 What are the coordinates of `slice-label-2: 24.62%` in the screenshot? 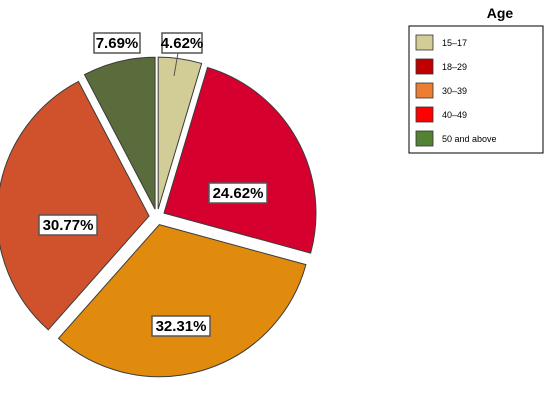 It's located at (238, 193).